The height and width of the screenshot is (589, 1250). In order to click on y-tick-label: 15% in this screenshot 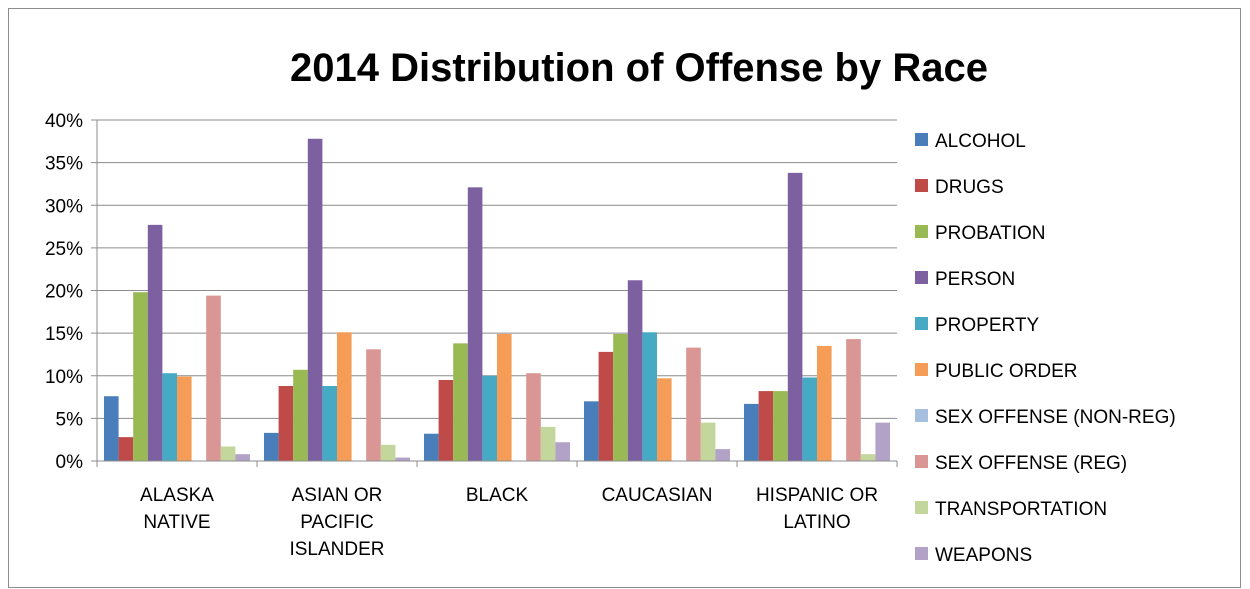, I will do `click(64, 334)`.